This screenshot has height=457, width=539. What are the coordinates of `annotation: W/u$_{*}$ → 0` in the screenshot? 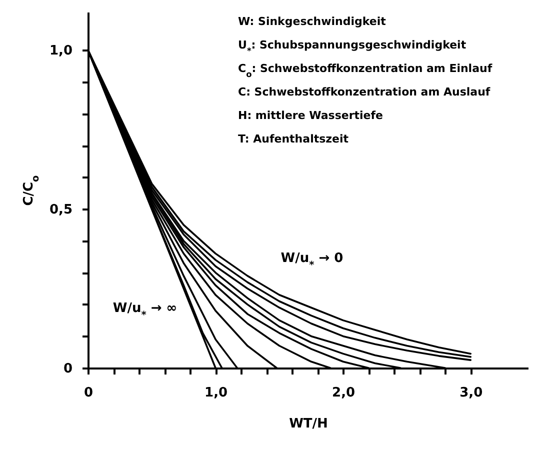 It's located at (312, 260).